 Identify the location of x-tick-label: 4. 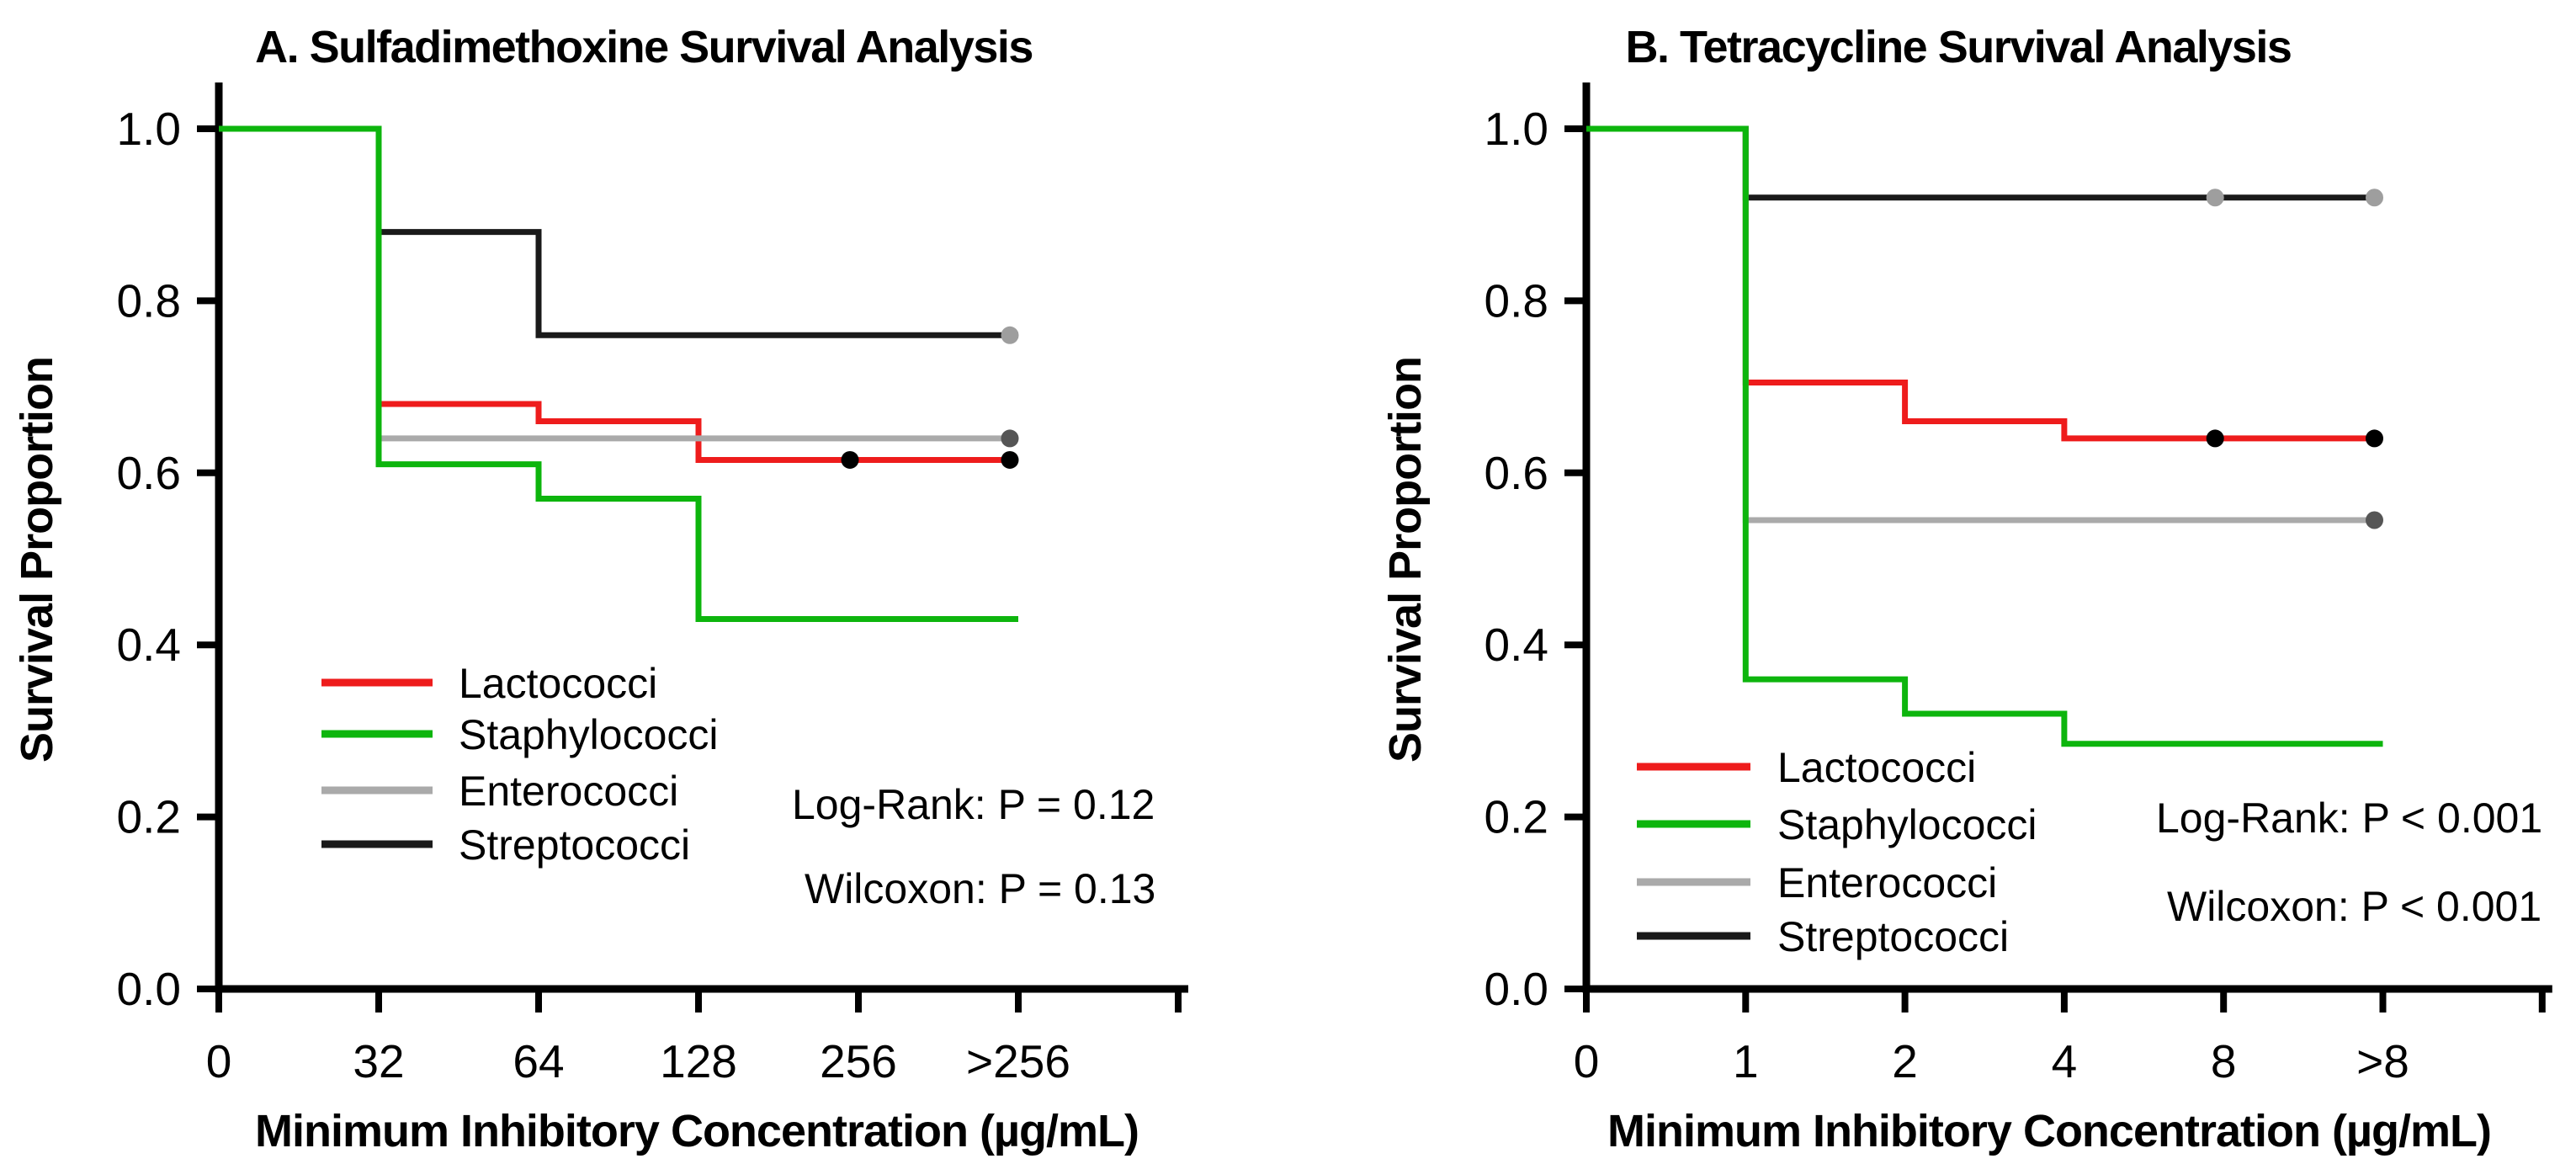
(2065, 1061).